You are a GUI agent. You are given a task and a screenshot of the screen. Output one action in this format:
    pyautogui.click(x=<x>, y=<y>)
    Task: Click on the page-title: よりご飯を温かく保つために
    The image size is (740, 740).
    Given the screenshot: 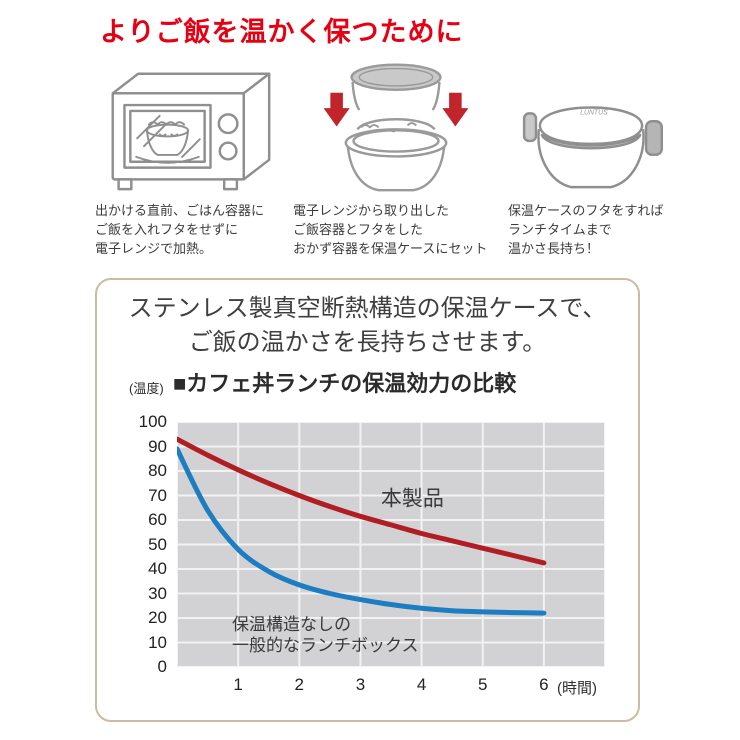 What is the action you would take?
    pyautogui.click(x=282, y=32)
    